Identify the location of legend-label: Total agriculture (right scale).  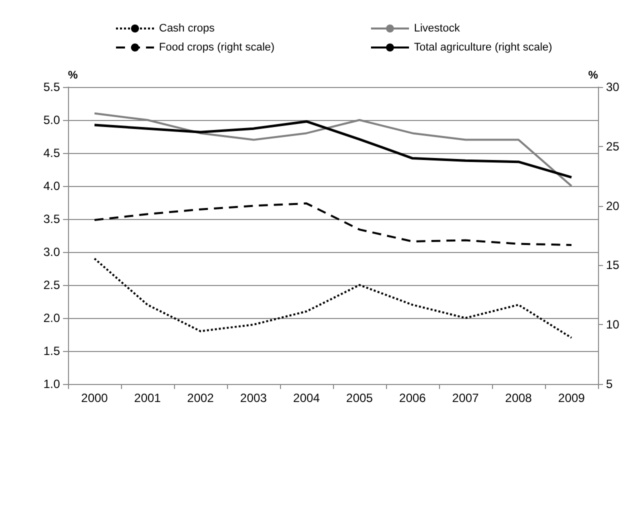
(483, 48).